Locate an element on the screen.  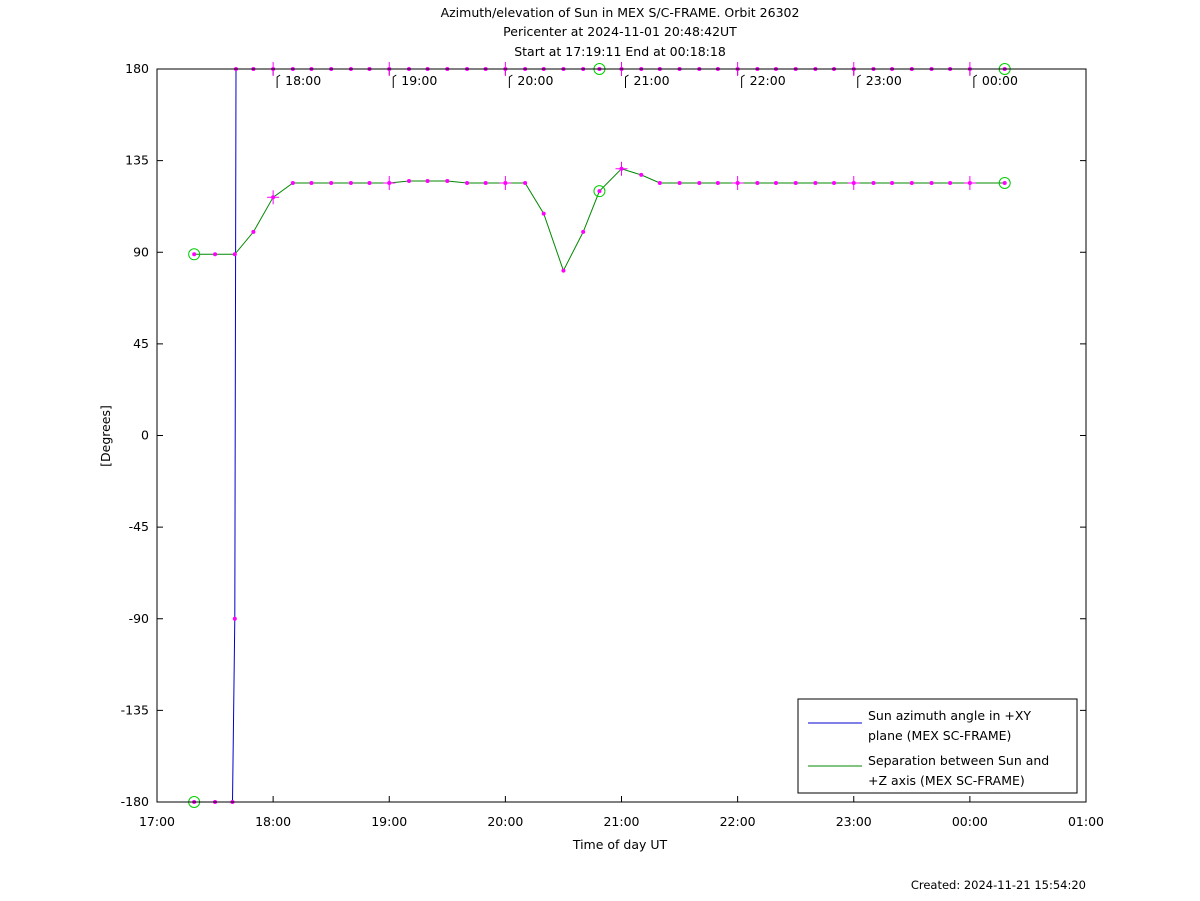
y-tick-label: 180 is located at coordinates (137, 68).